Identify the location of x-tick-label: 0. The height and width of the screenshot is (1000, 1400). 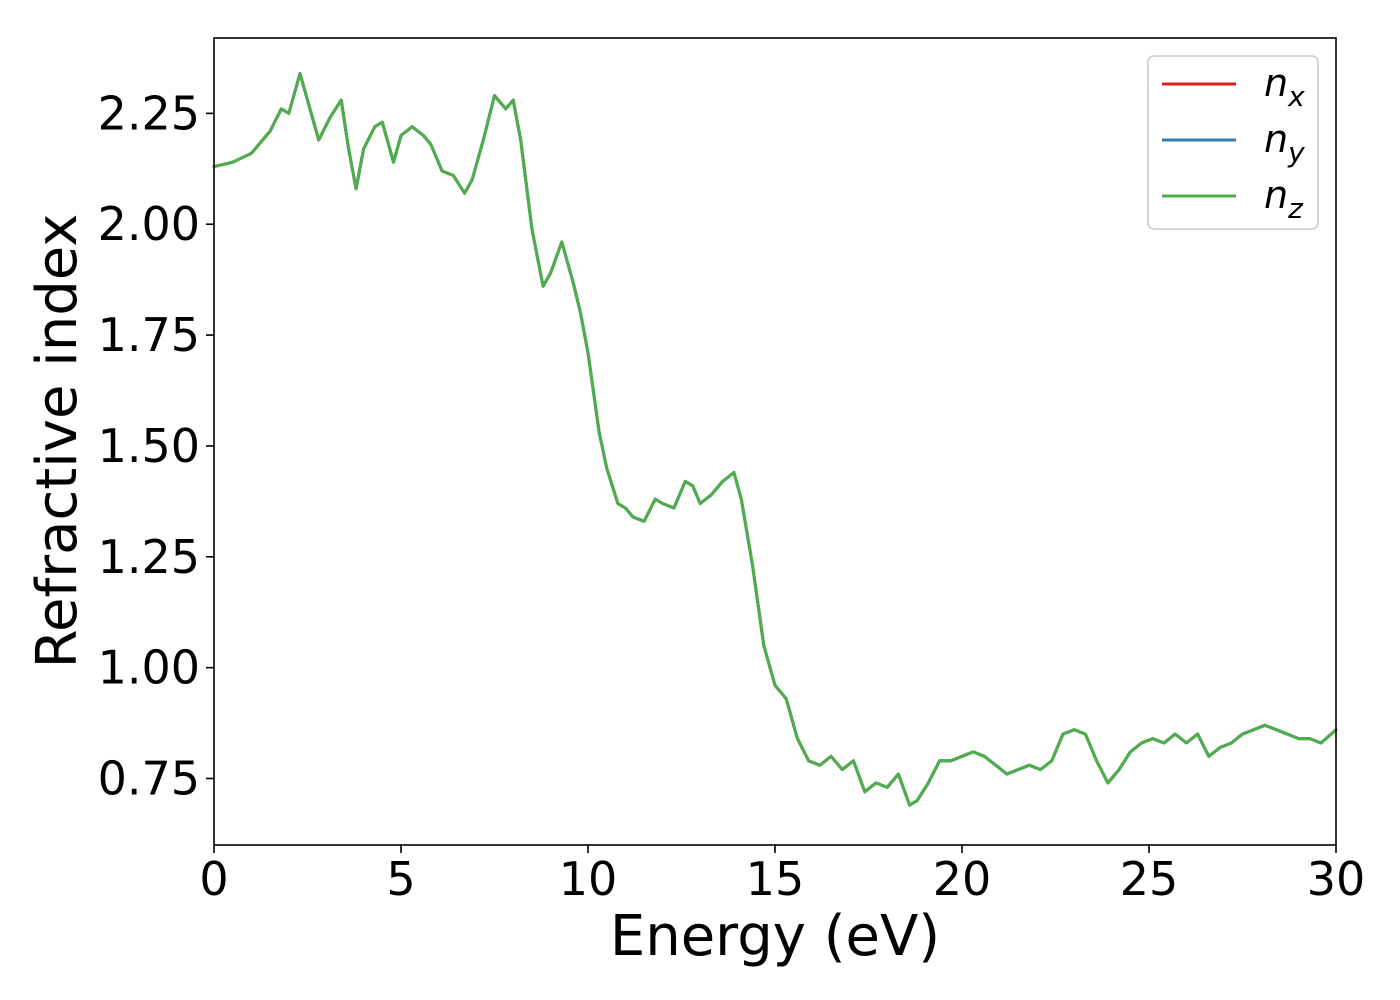
(213, 879).